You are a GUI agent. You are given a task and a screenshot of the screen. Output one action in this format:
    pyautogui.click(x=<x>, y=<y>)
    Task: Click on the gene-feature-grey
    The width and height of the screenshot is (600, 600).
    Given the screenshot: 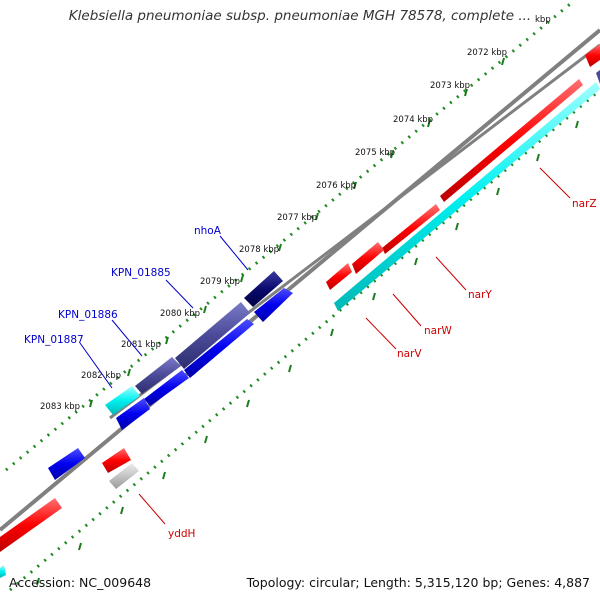 What is the action you would take?
    pyautogui.click(x=124, y=476)
    